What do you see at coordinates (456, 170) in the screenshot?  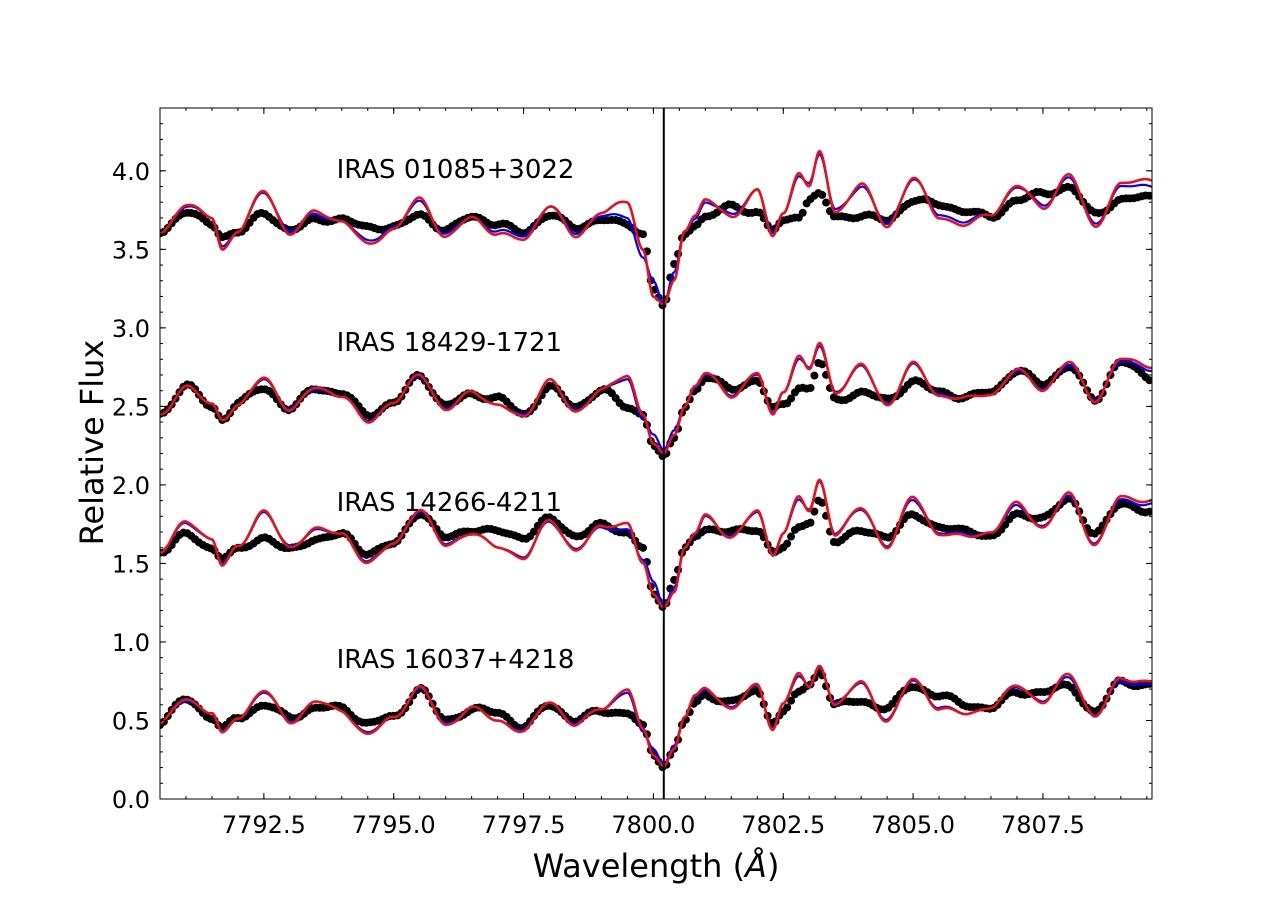 I see `spectrum-1-label: IRAS 01085+3022` at bounding box center [456, 170].